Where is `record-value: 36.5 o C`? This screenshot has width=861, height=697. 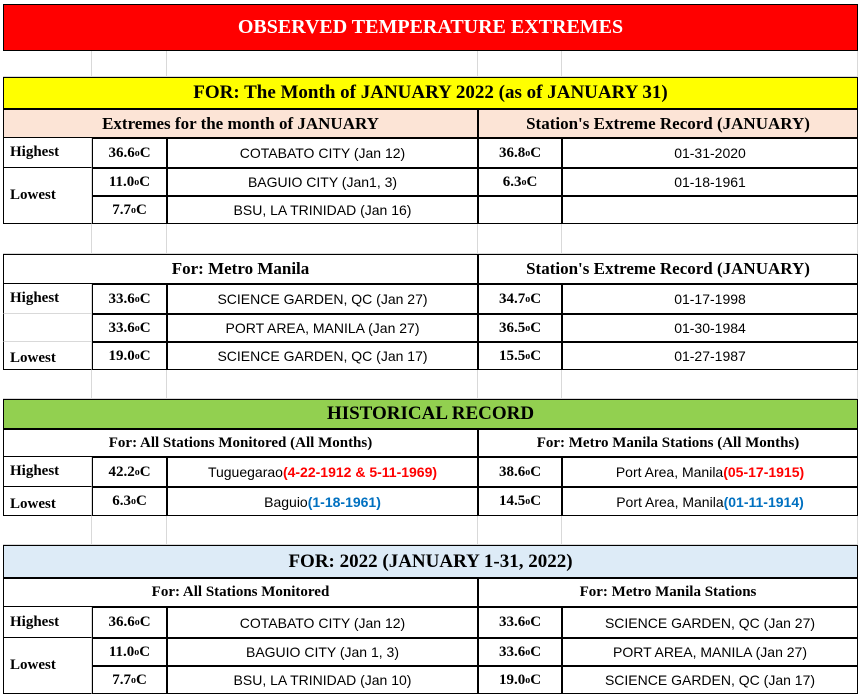
record-value: 36.5 o C is located at coordinates (520, 328).